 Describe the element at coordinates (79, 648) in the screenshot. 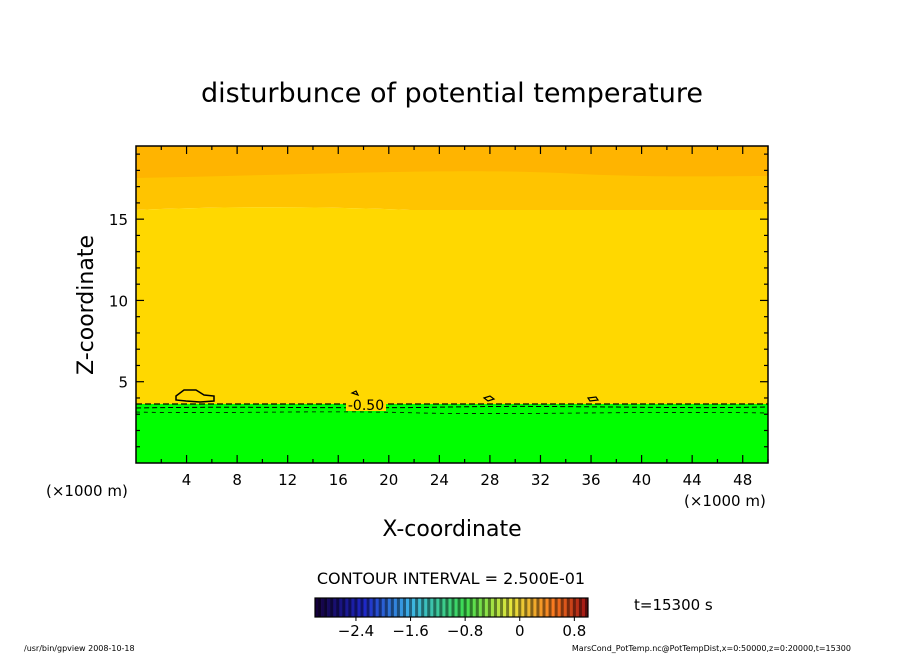

I see `footer-left: /usr/bin/gpview 2008-10-18` at that location.